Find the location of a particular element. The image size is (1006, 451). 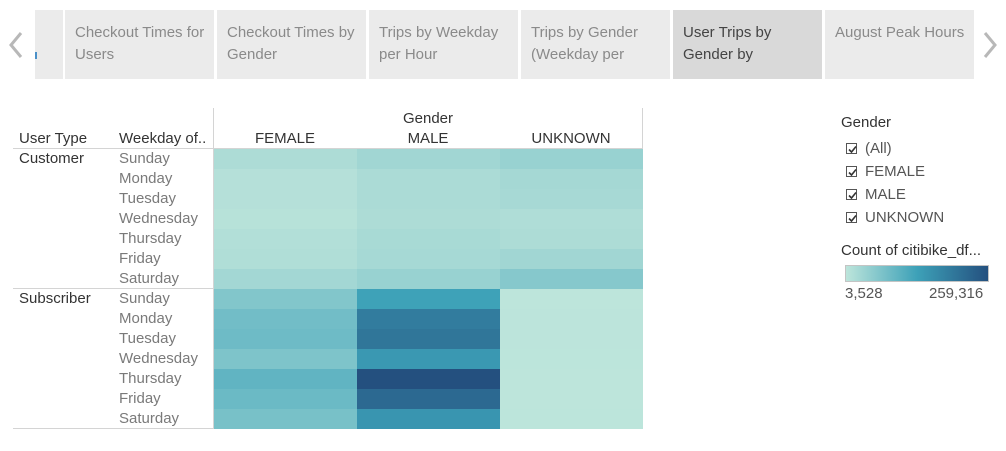

color-max-label: 259,316 is located at coordinates (956, 293).